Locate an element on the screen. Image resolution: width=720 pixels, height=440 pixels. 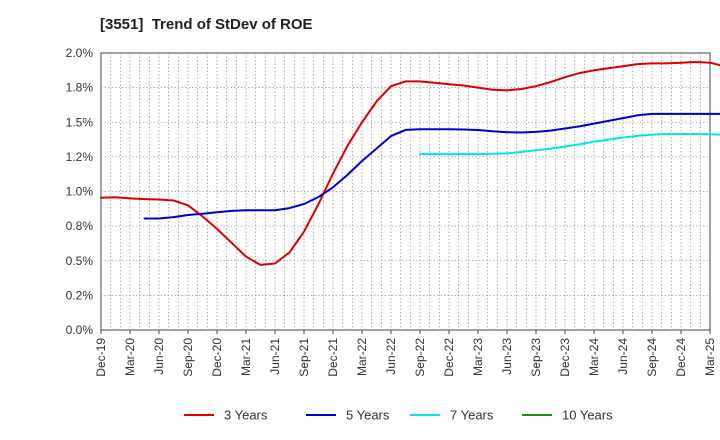
x-tick-label: Mar-22 is located at coordinates (362, 357).